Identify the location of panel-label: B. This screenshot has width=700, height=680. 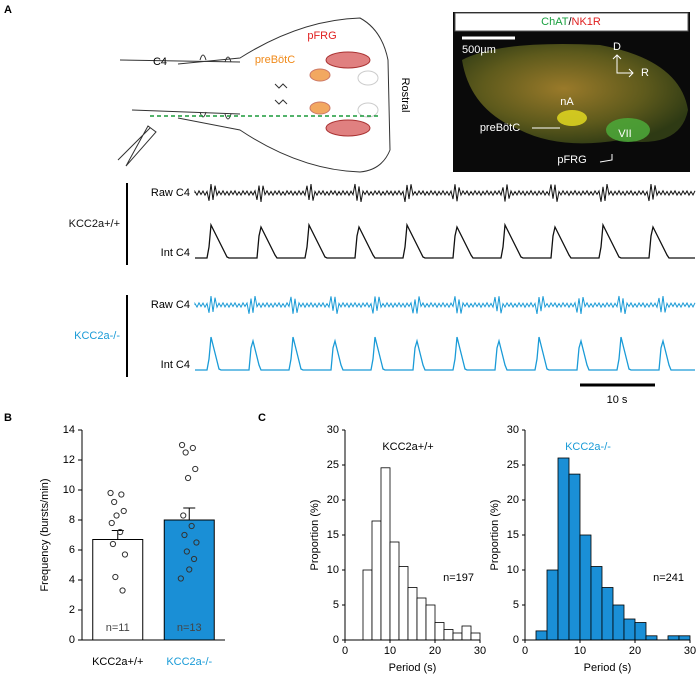
(8, 418).